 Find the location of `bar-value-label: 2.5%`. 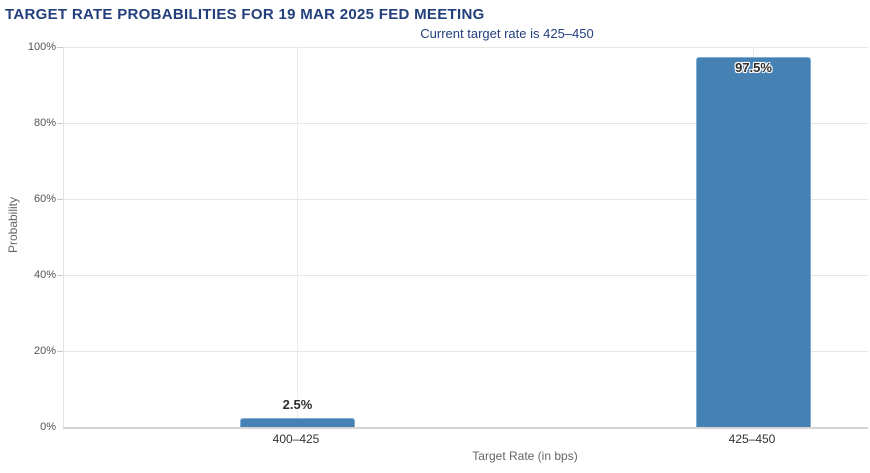

bar-value-label: 2.5% is located at coordinates (297, 404).